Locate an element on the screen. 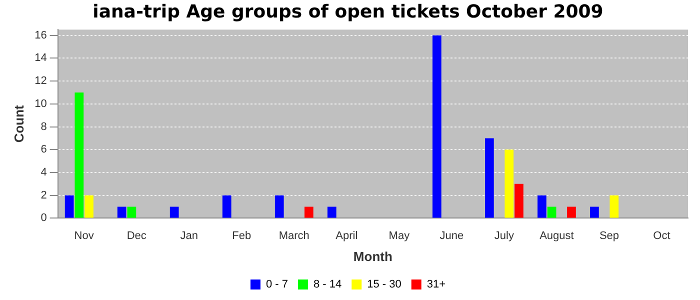  legend-label: 0 - 7 is located at coordinates (277, 284).